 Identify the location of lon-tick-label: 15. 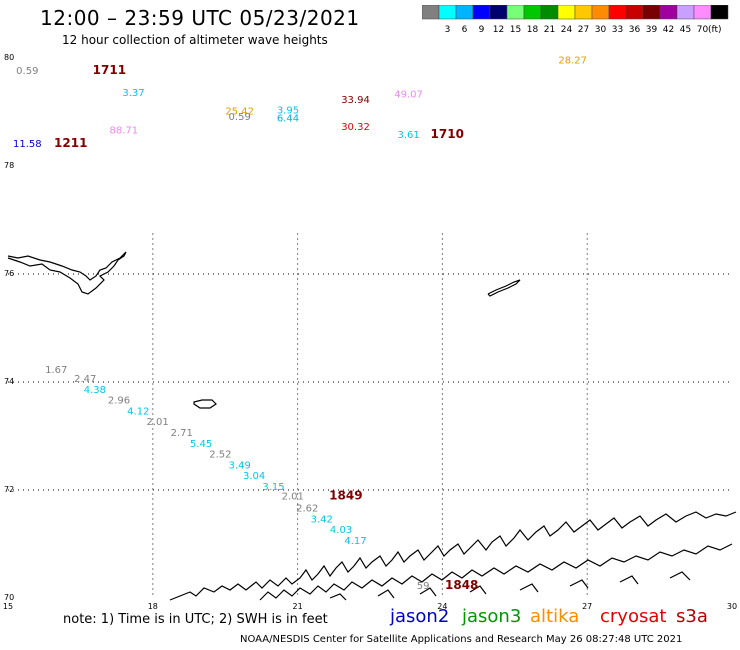
(8, 606).